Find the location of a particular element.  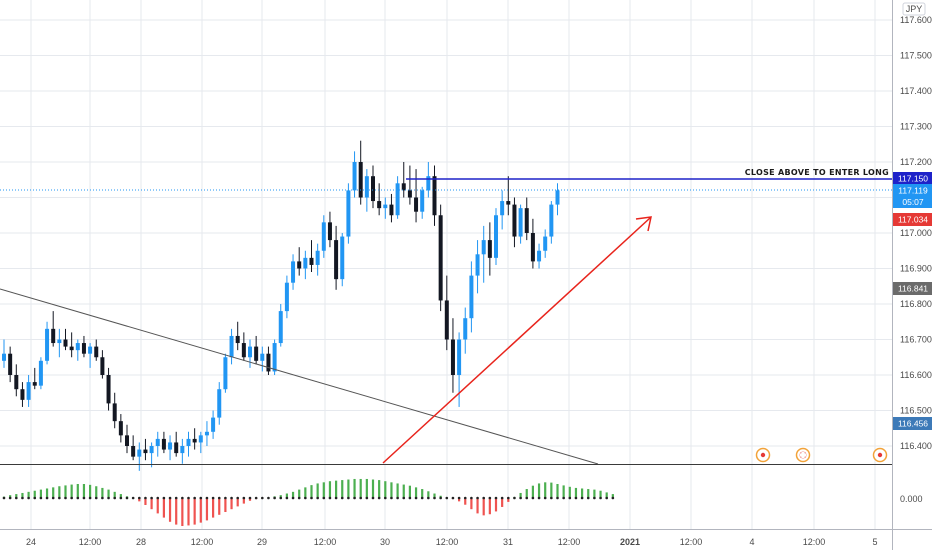

price-tag-current: 117.119 05:07 is located at coordinates (912, 196).